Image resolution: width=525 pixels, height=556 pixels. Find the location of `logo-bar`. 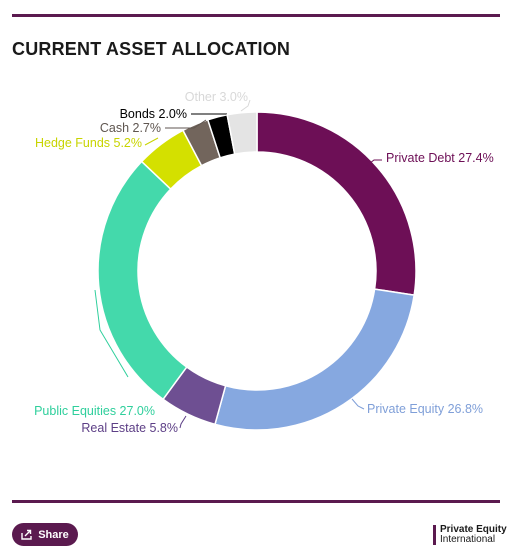

logo-bar is located at coordinates (434, 535).